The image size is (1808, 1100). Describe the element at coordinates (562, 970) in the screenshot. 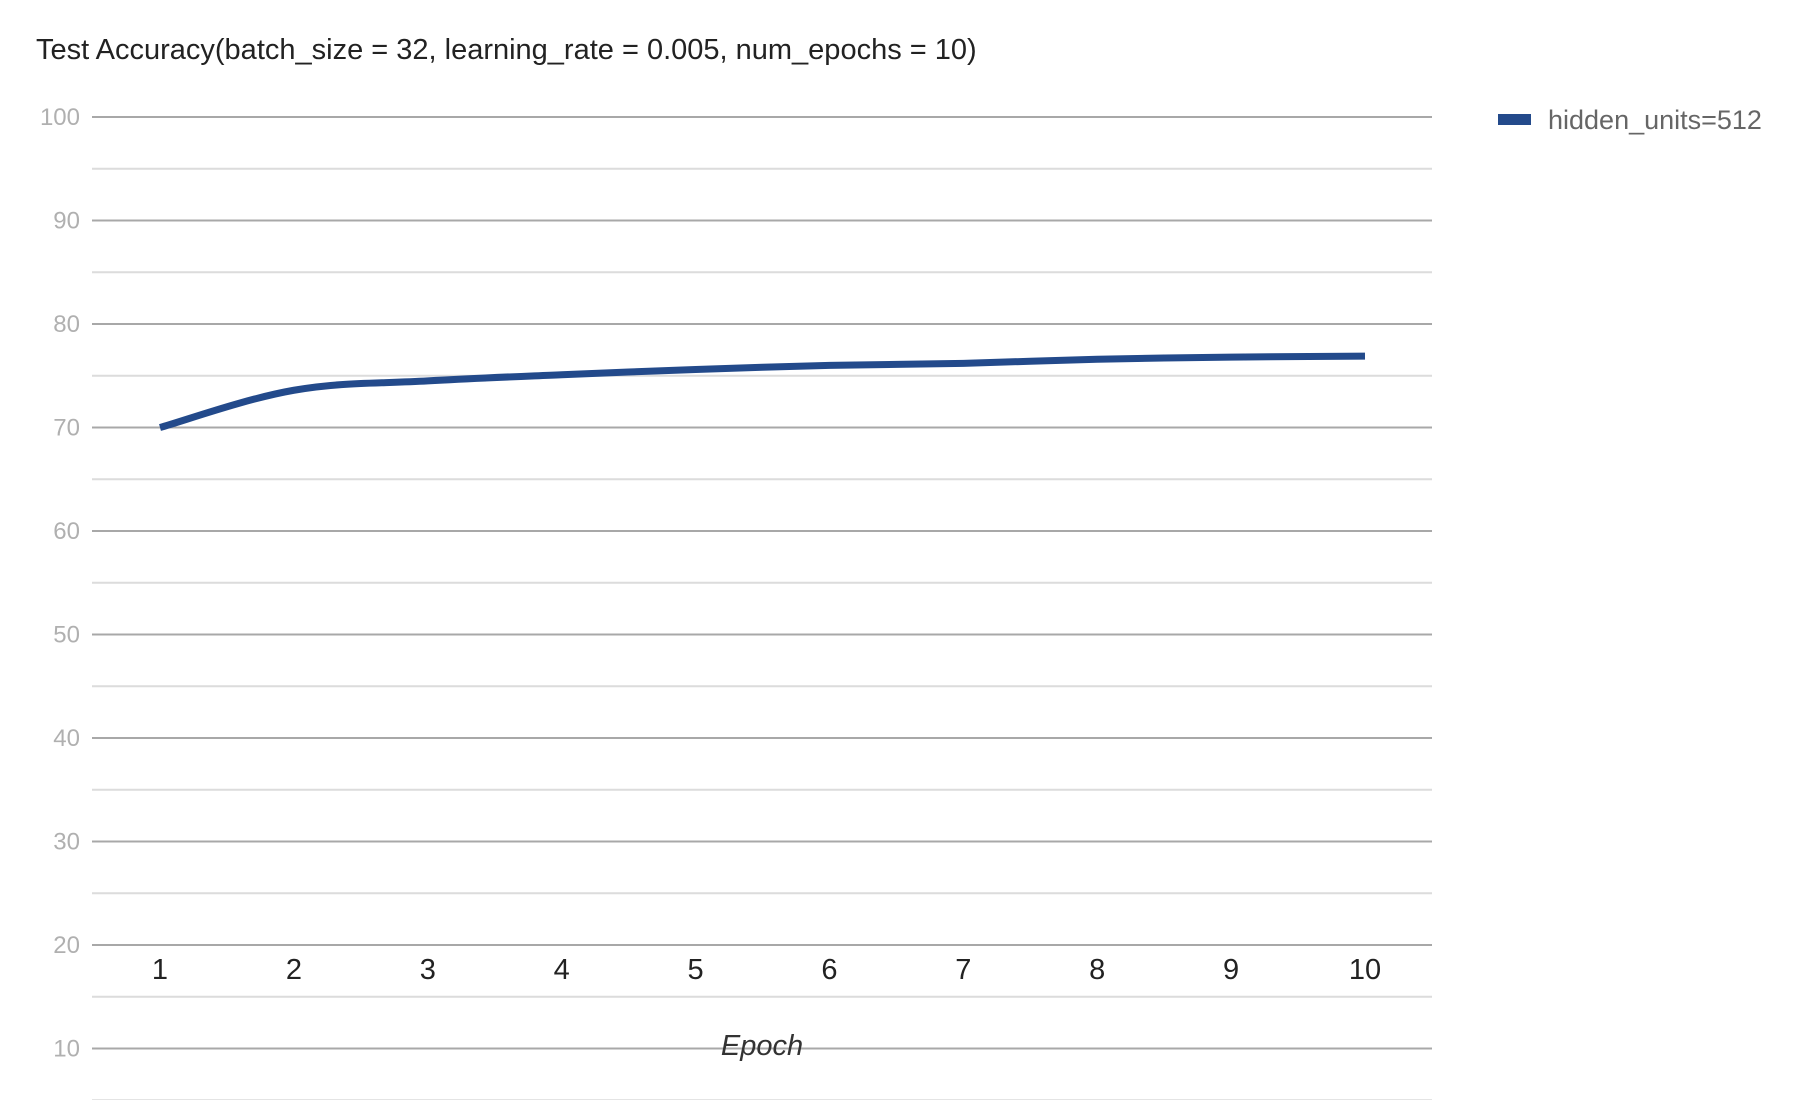

I see `x-tick-label-4: 4` at that location.